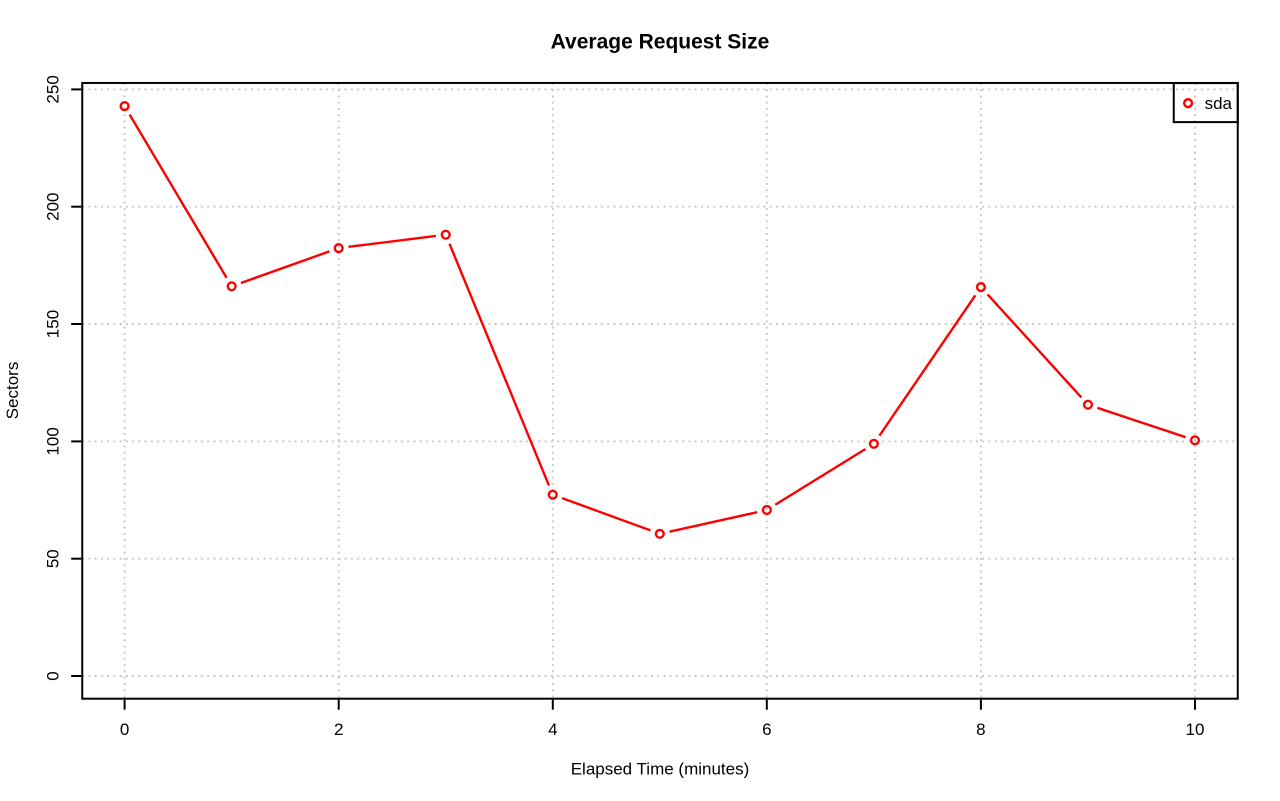  What do you see at coordinates (1219, 103) in the screenshot?
I see `svg-text: sda` at bounding box center [1219, 103].